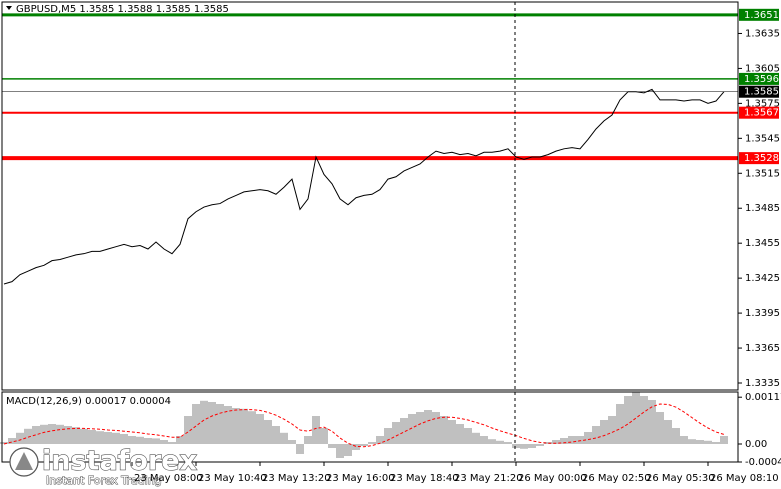 This screenshot has height=489, width=781. Describe the element at coordinates (763, 397) in the screenshot. I see `macd-y-tick-label: 0.00117` at that location.